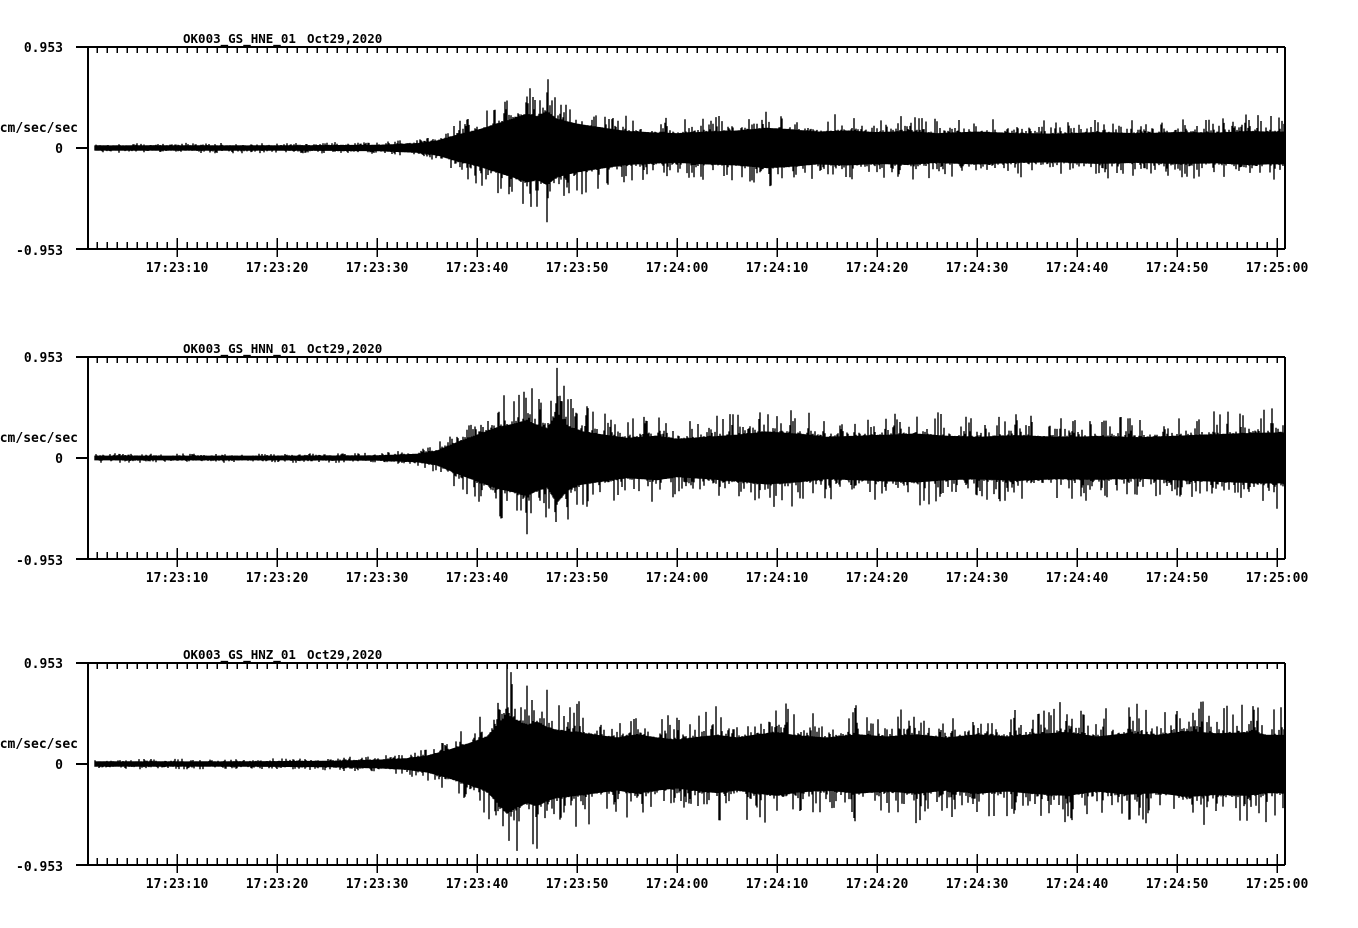  What do you see at coordinates (239, 655) in the screenshot?
I see `panel-title: OK003_GS_HNZ_01` at bounding box center [239, 655].